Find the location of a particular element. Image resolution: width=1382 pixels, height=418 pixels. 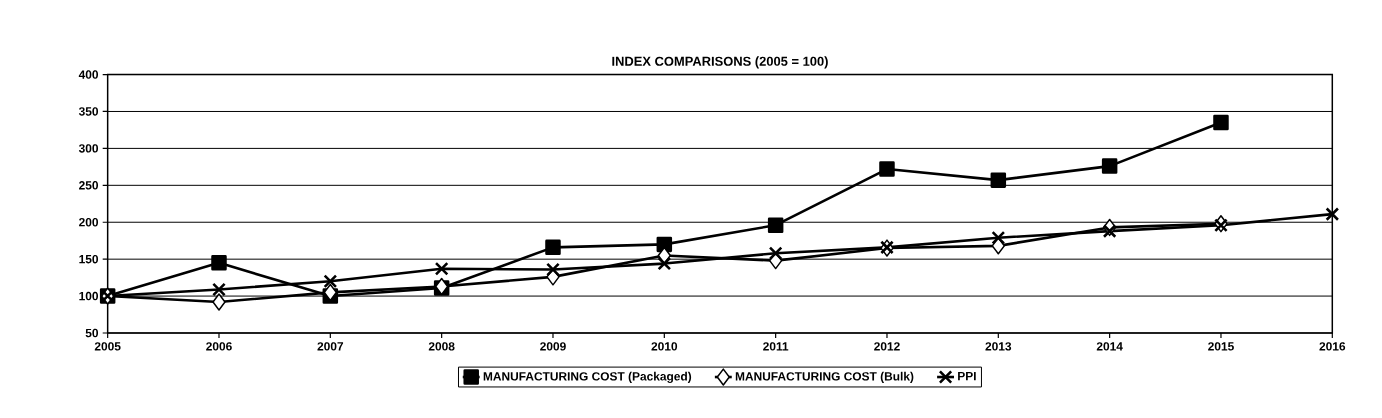

x-tick-label: 2008 is located at coordinates (441, 346).